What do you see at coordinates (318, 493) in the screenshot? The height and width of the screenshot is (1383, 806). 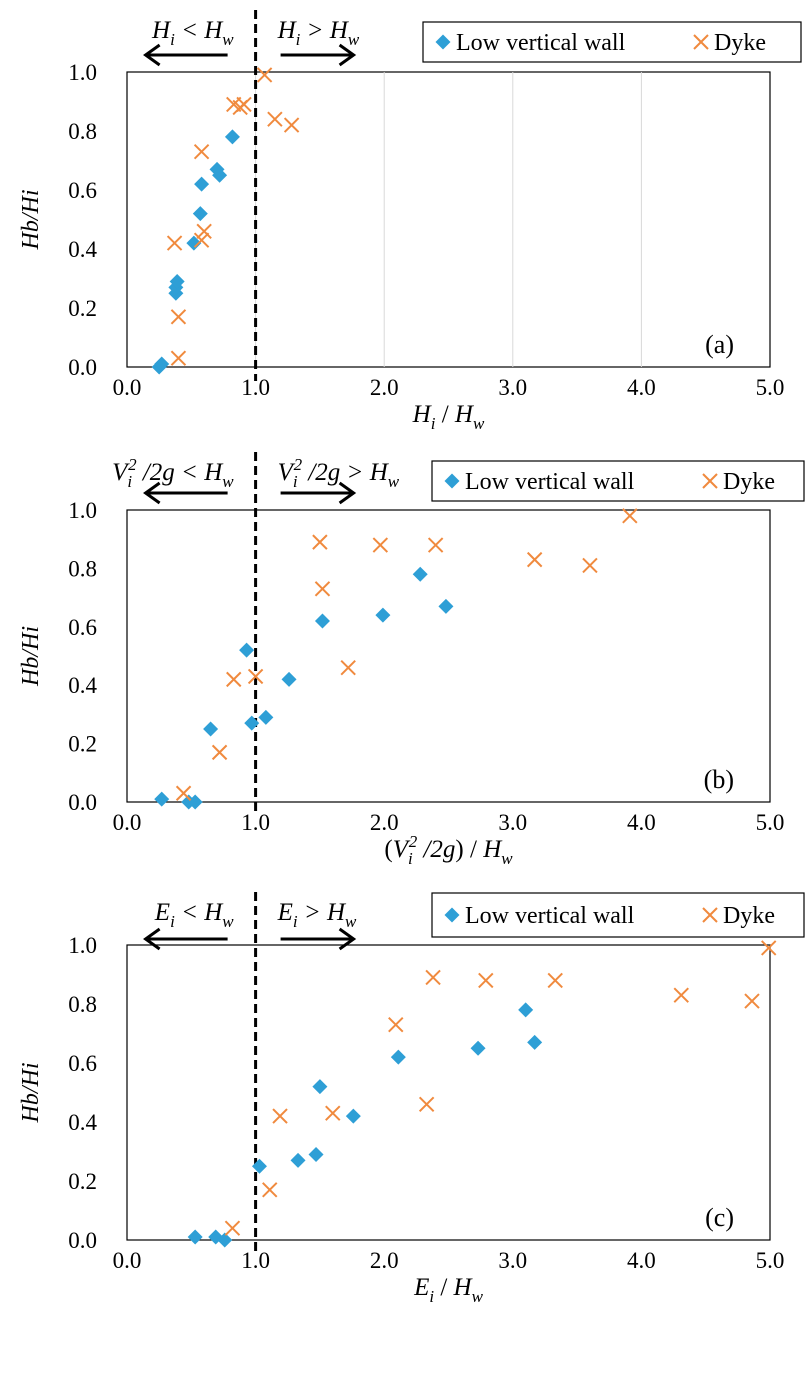 I see `arrow-right` at bounding box center [318, 493].